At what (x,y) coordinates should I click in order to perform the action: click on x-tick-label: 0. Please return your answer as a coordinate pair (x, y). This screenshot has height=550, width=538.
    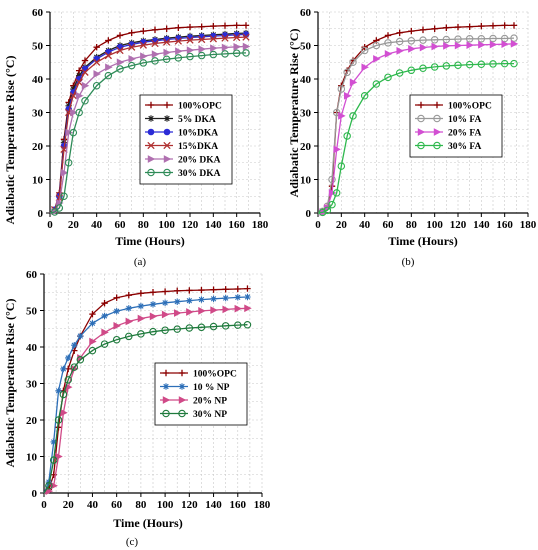
    Looking at the image, I should click on (44, 505).